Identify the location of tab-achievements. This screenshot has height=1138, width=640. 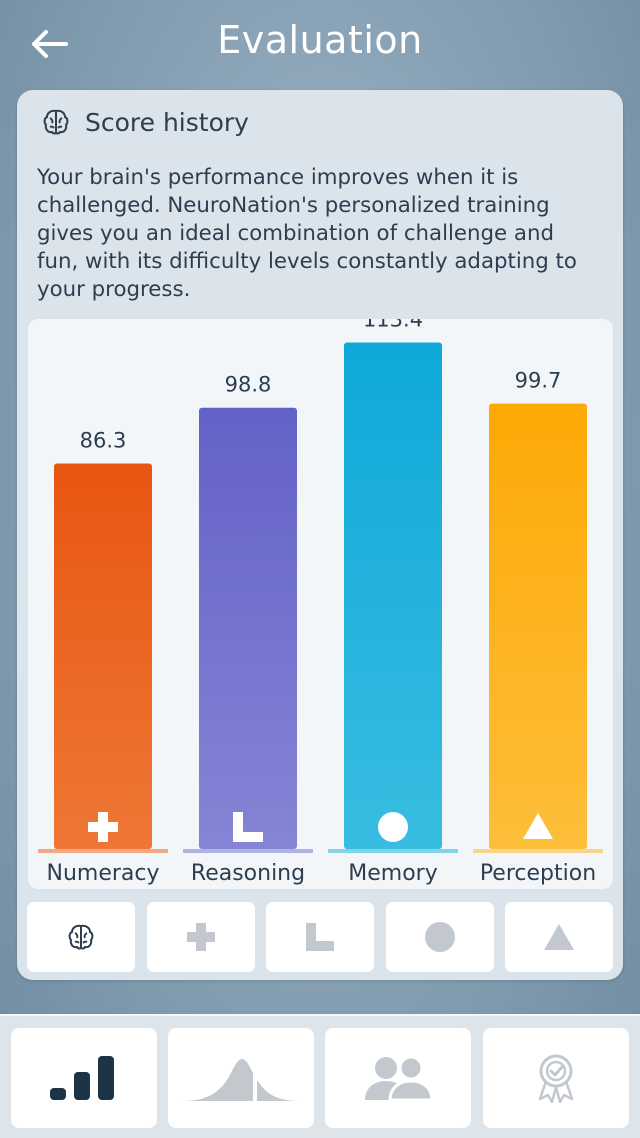
(556, 1078).